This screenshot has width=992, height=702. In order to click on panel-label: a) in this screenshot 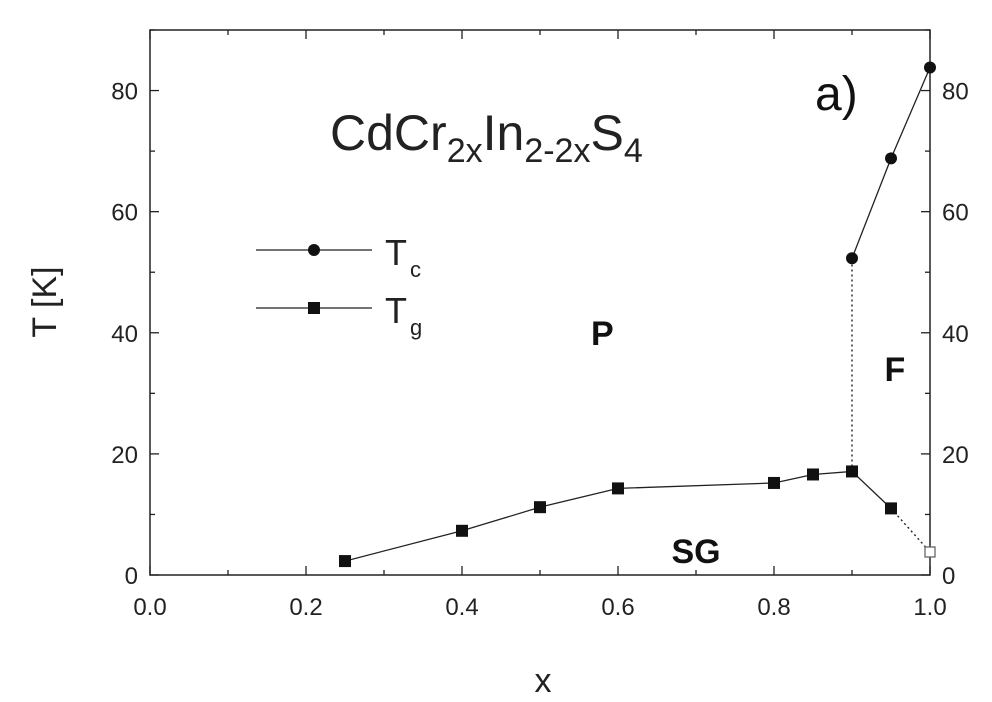, I will do `click(836, 94)`.